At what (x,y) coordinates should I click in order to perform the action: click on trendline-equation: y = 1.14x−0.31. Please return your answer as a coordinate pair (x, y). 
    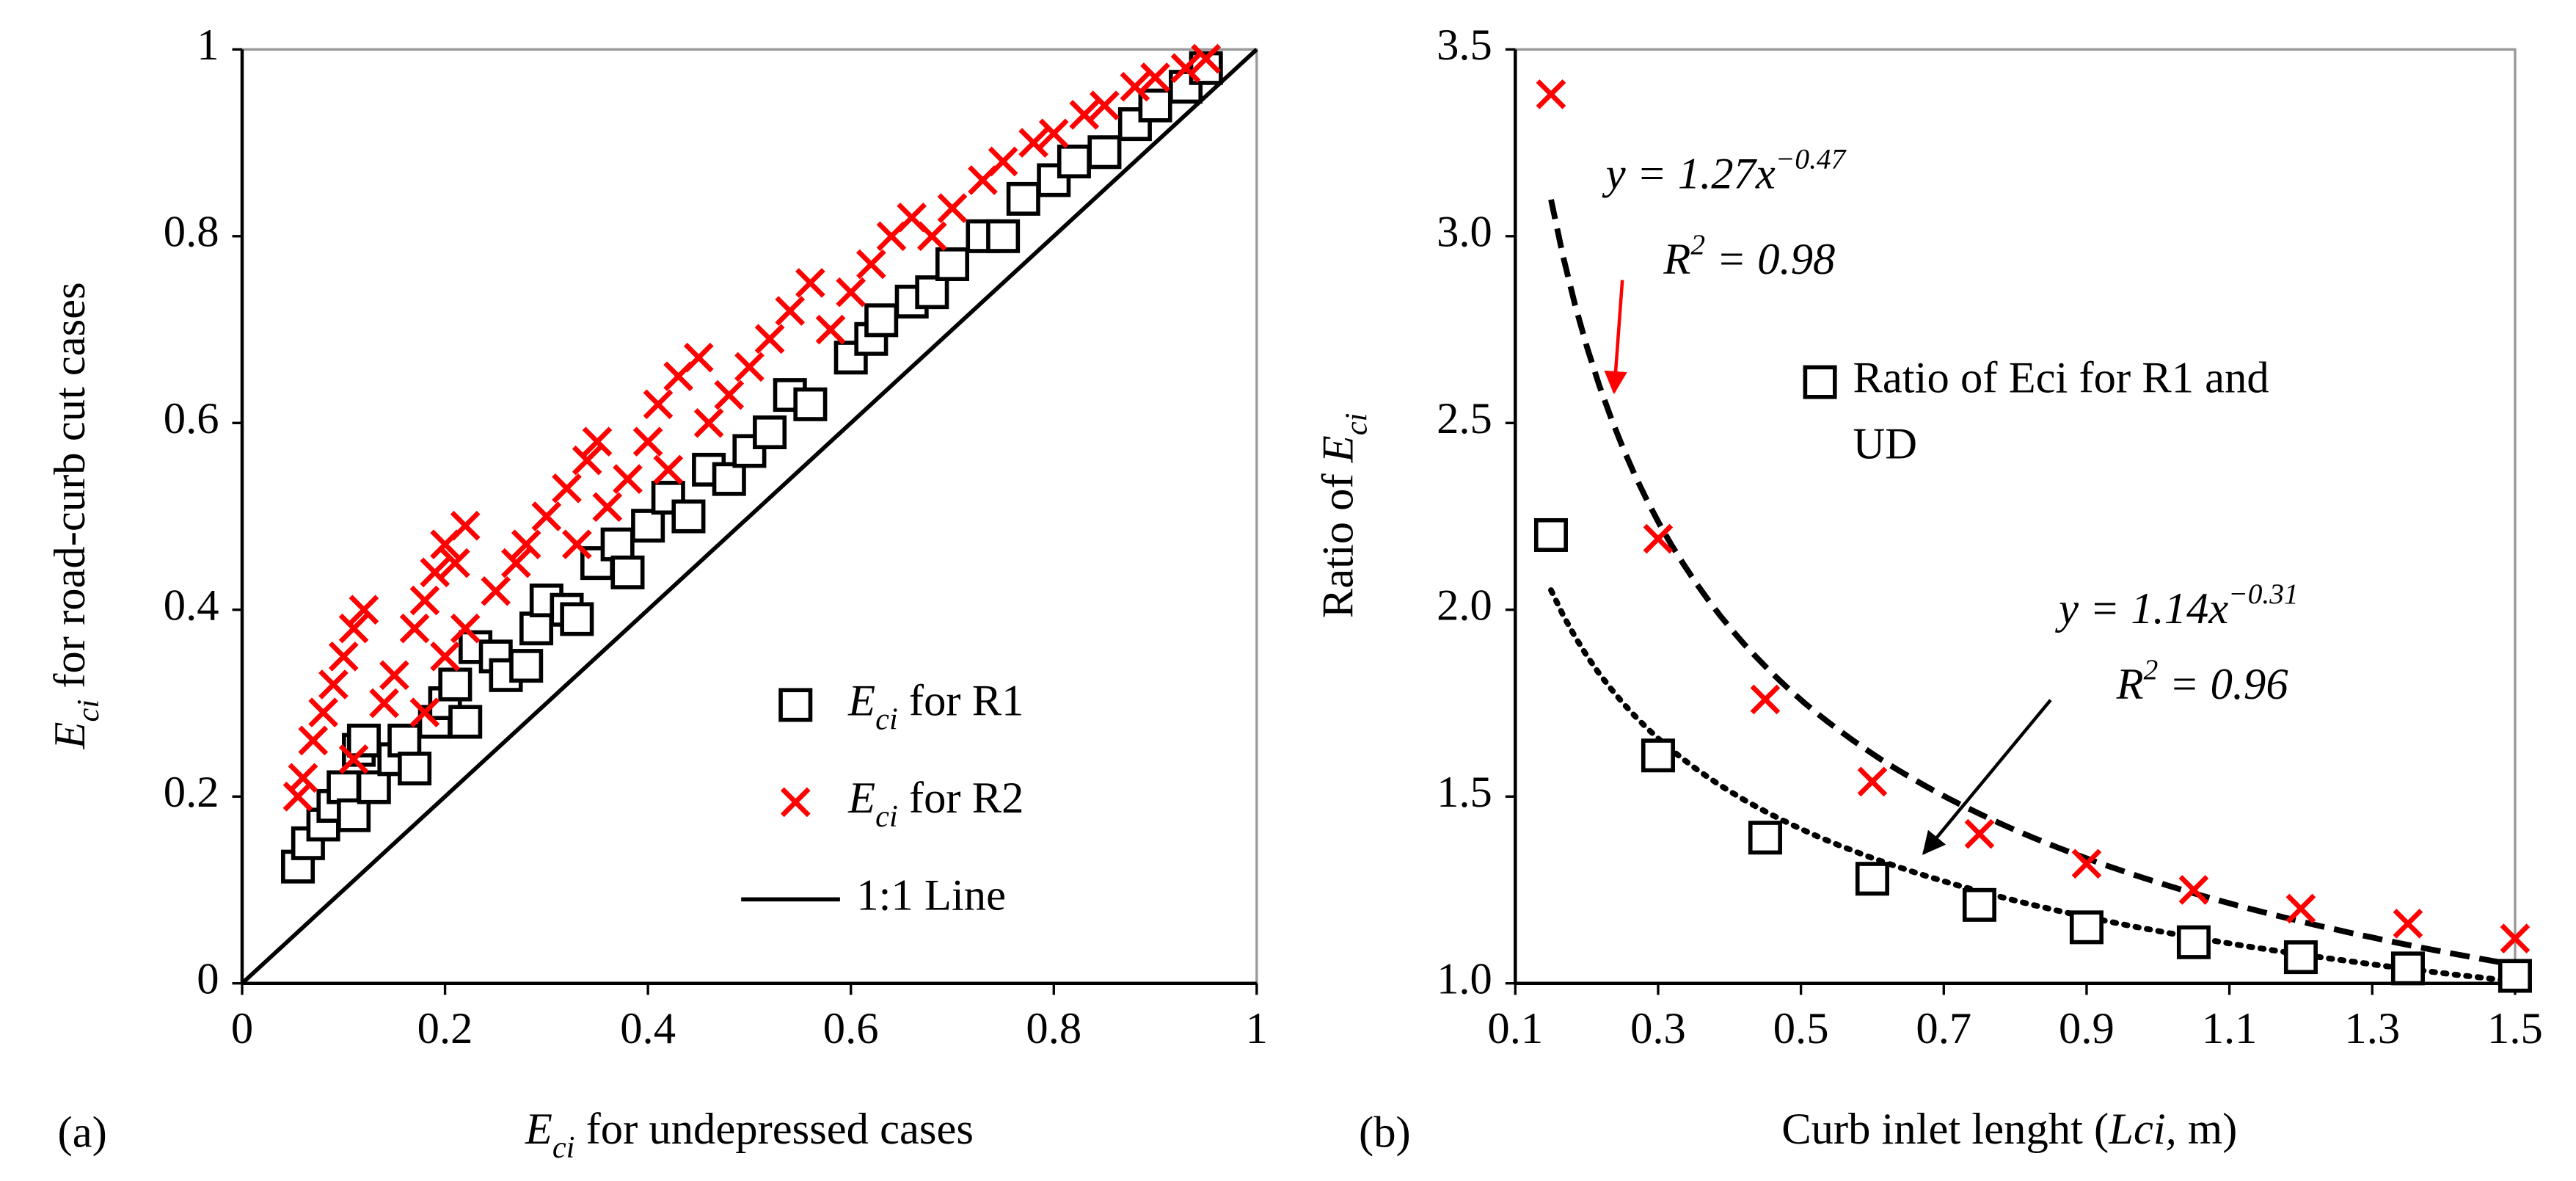
    Looking at the image, I should click on (2176, 605).